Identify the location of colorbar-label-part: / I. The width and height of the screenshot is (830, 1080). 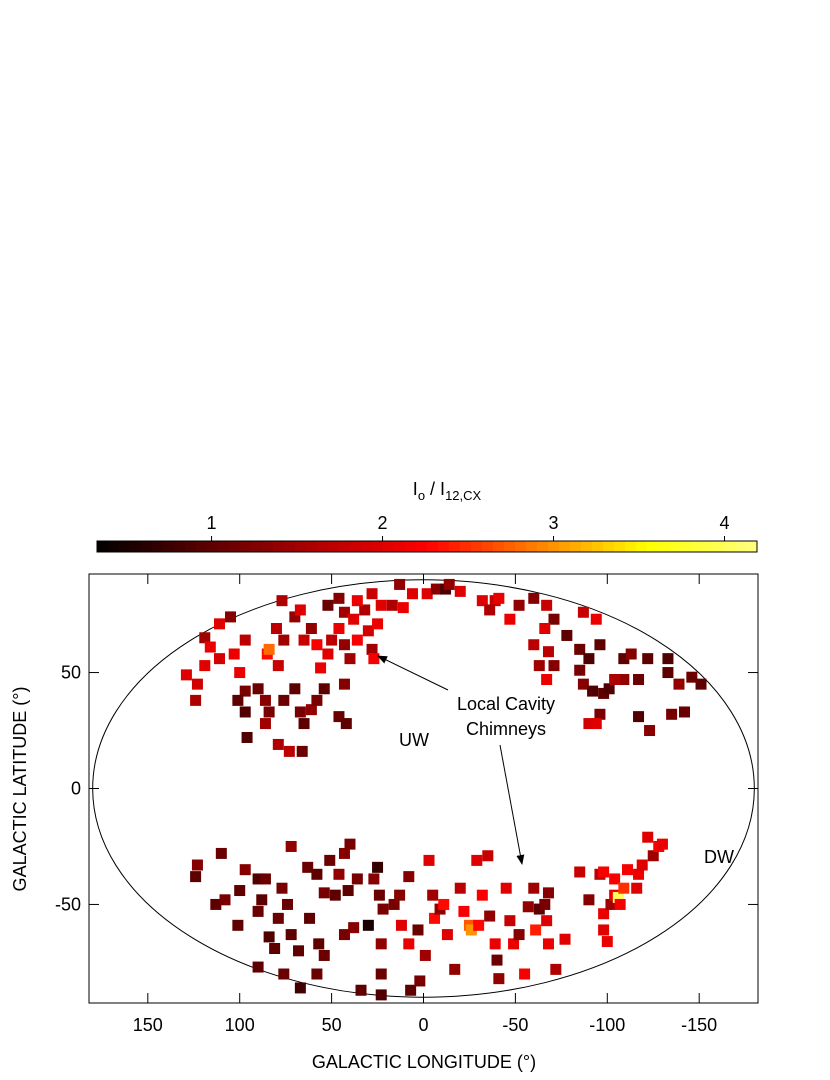
(435, 489).